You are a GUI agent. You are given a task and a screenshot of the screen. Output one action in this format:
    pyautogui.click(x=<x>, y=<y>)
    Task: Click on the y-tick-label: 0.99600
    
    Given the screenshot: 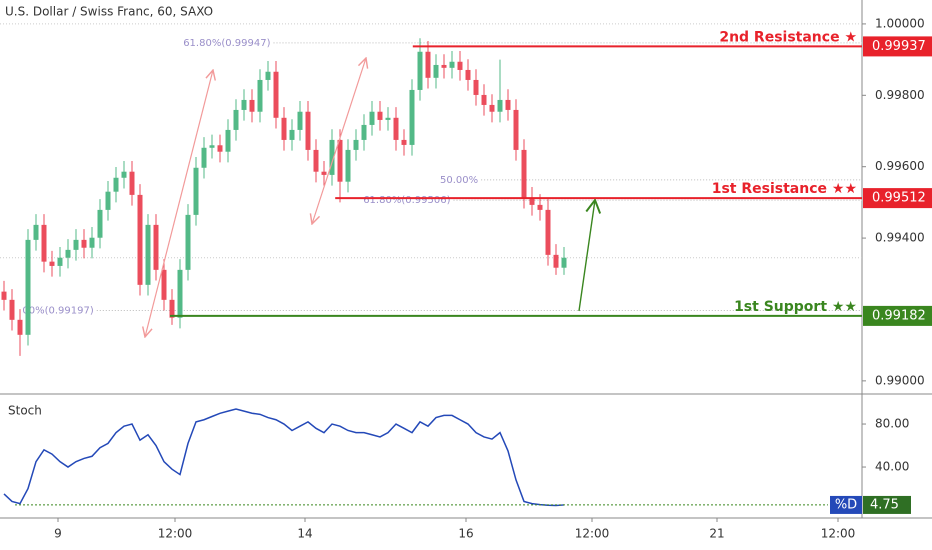 What is the action you would take?
    pyautogui.click(x=900, y=166)
    